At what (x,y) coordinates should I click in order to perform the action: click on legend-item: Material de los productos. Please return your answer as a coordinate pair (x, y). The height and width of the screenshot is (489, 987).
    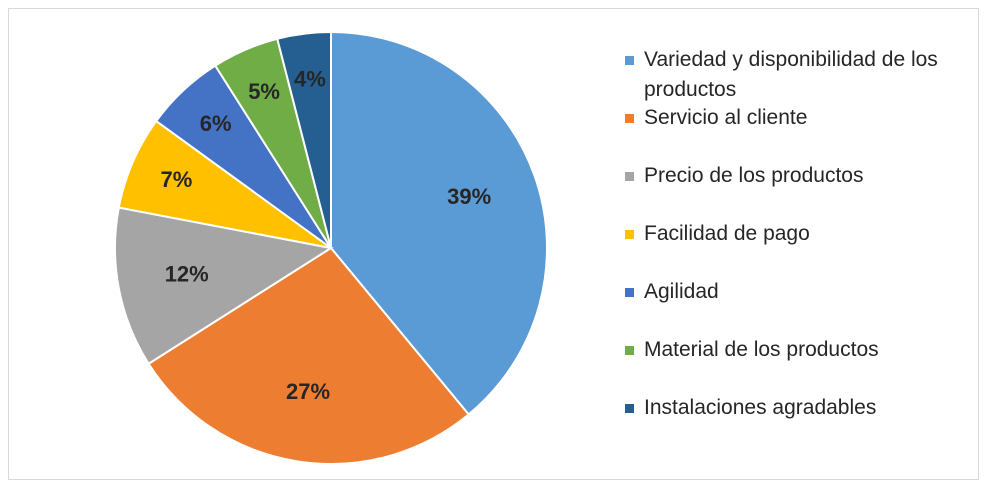
    Looking at the image, I should click on (797, 350).